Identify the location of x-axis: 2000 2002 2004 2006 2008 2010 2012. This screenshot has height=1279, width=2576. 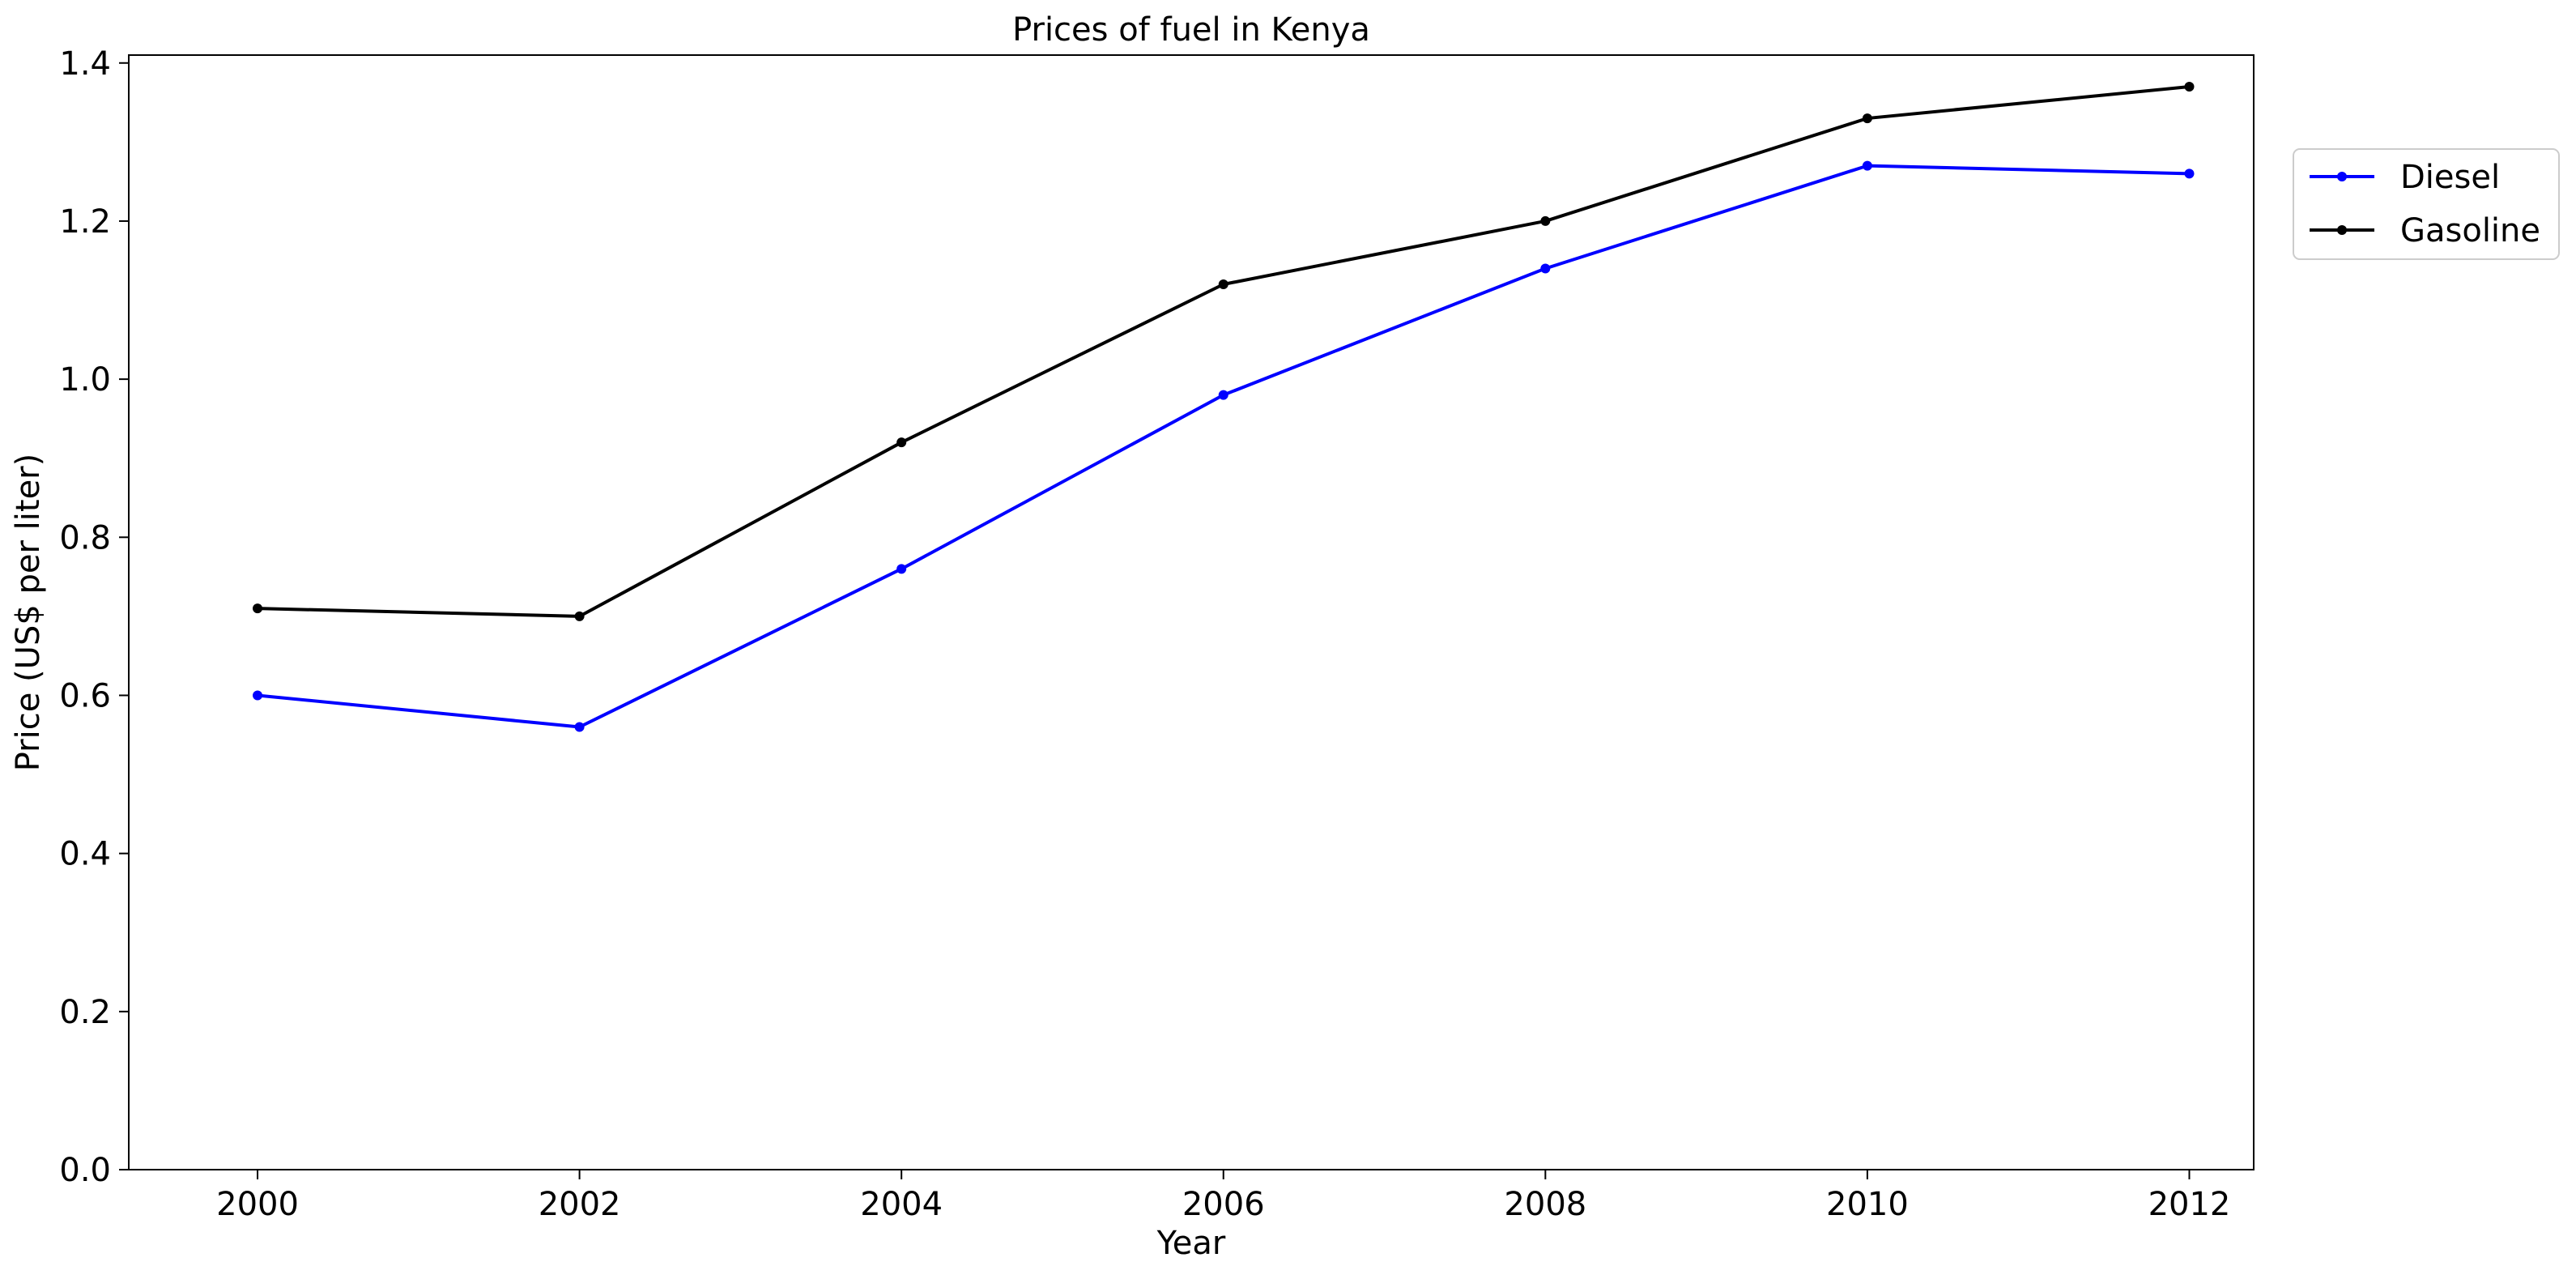
(1223, 1196).